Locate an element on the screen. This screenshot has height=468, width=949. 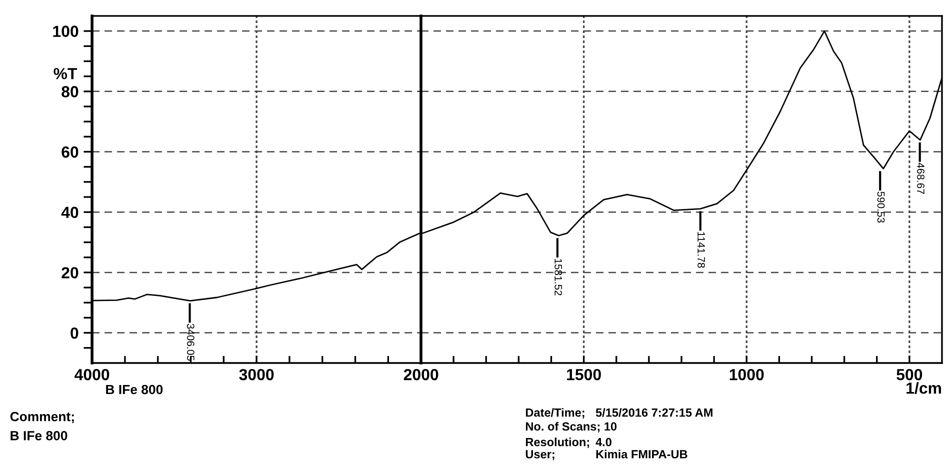
text: Resolution; is located at coordinates (557, 443).